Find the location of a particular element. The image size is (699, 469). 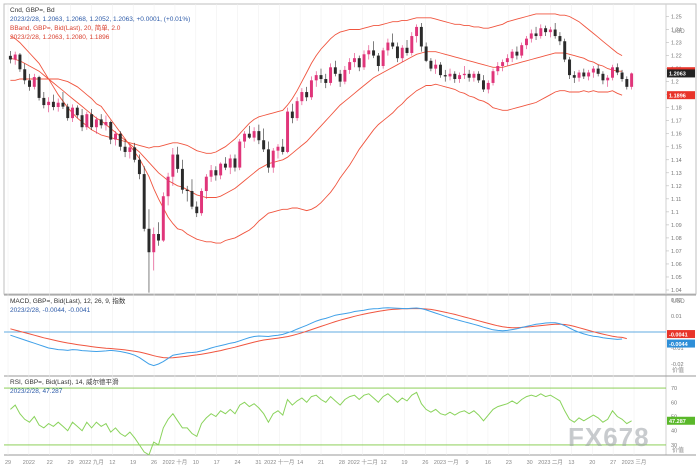

macd-tick-label: 0.01 is located at coordinates (676, 317).